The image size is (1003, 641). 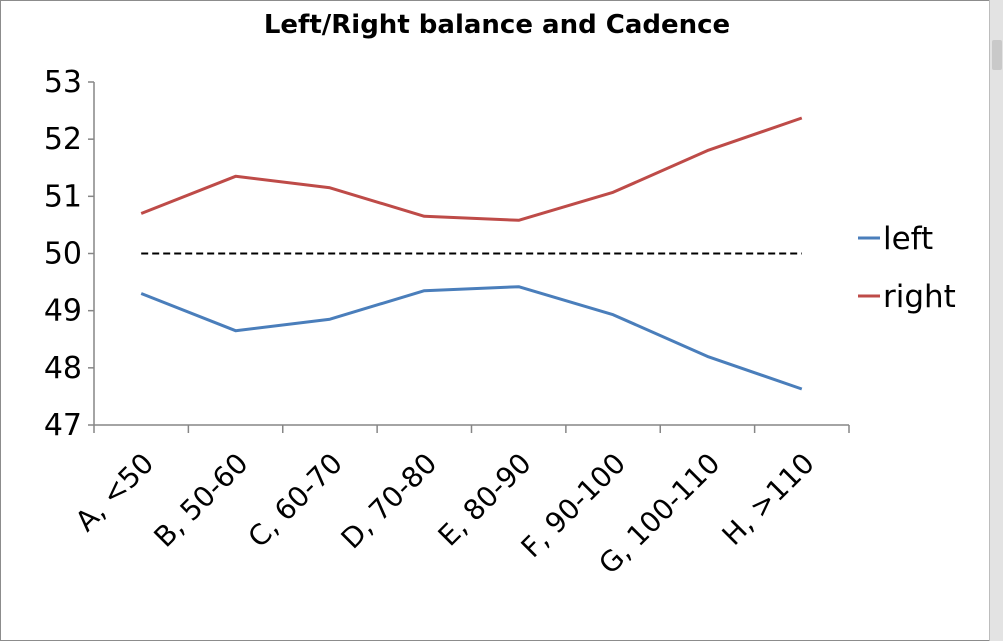 I want to click on y-tick-label: 50, so click(x=63, y=254).